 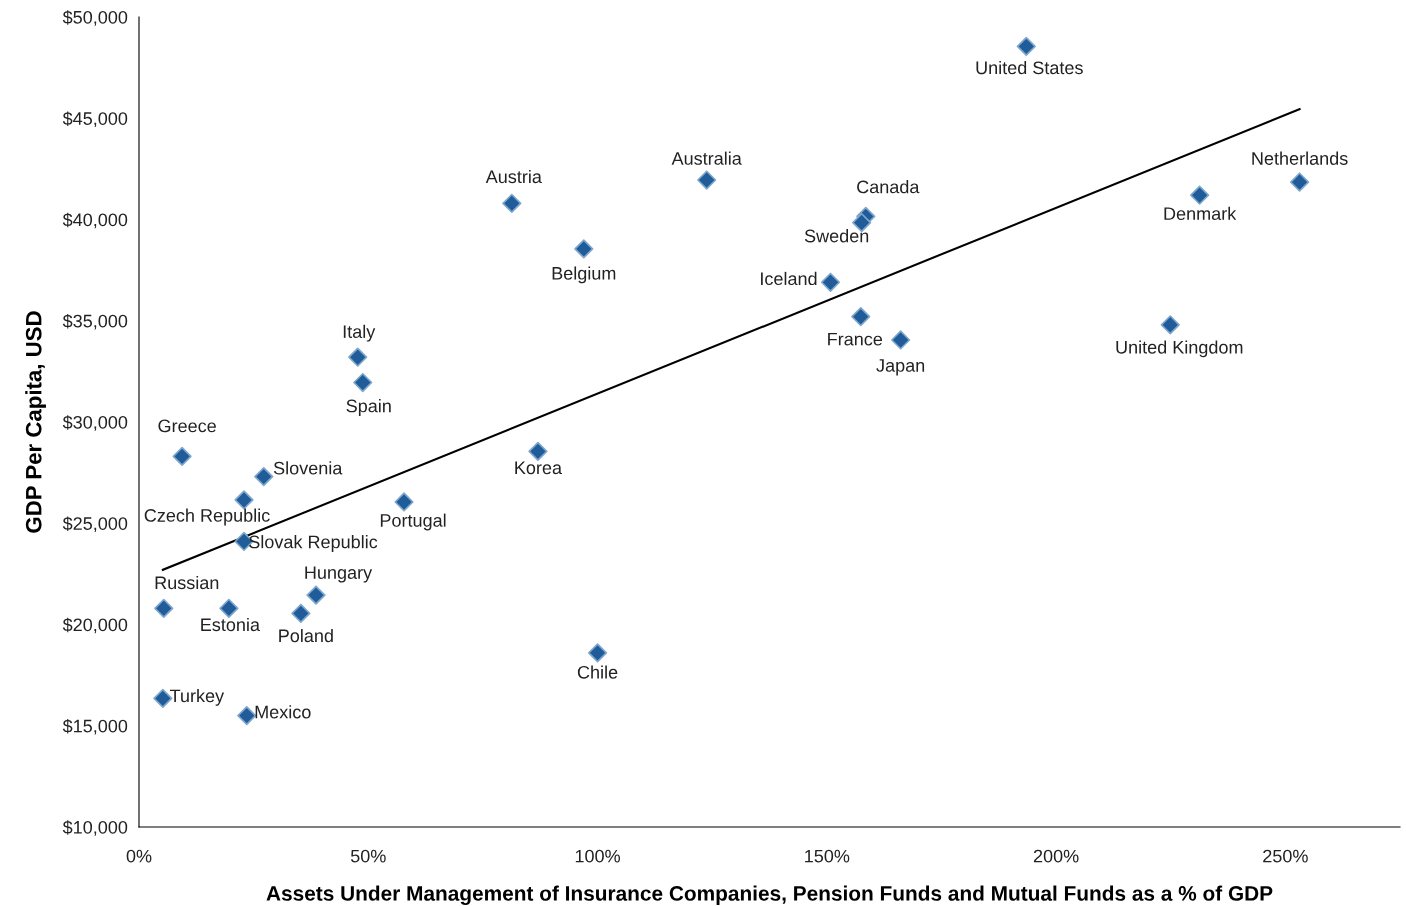 I want to click on y-tick-label: $40,000, so click(x=95, y=220).